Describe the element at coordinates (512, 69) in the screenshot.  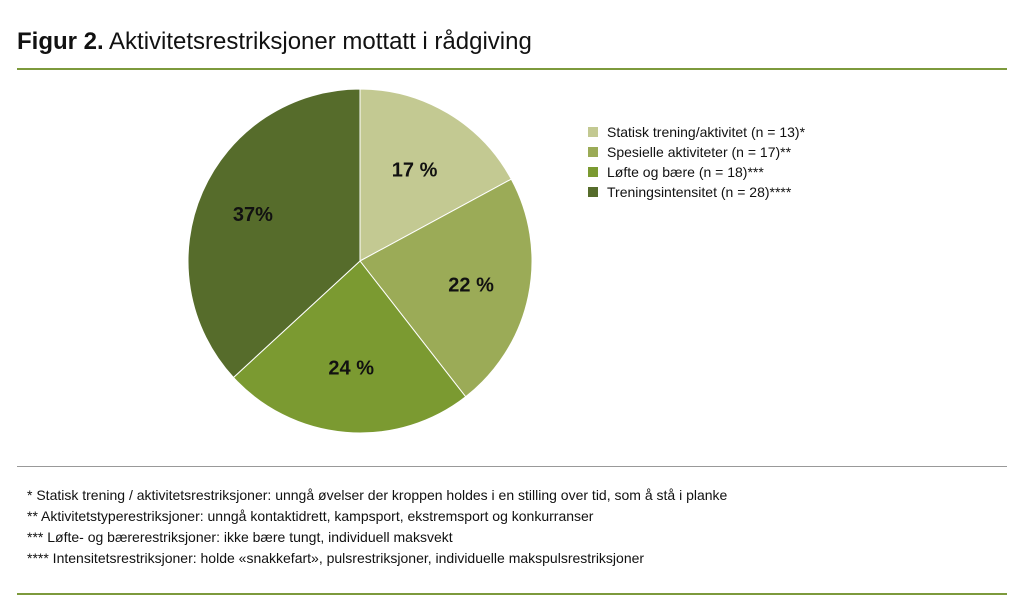
I see `top-divider` at that location.